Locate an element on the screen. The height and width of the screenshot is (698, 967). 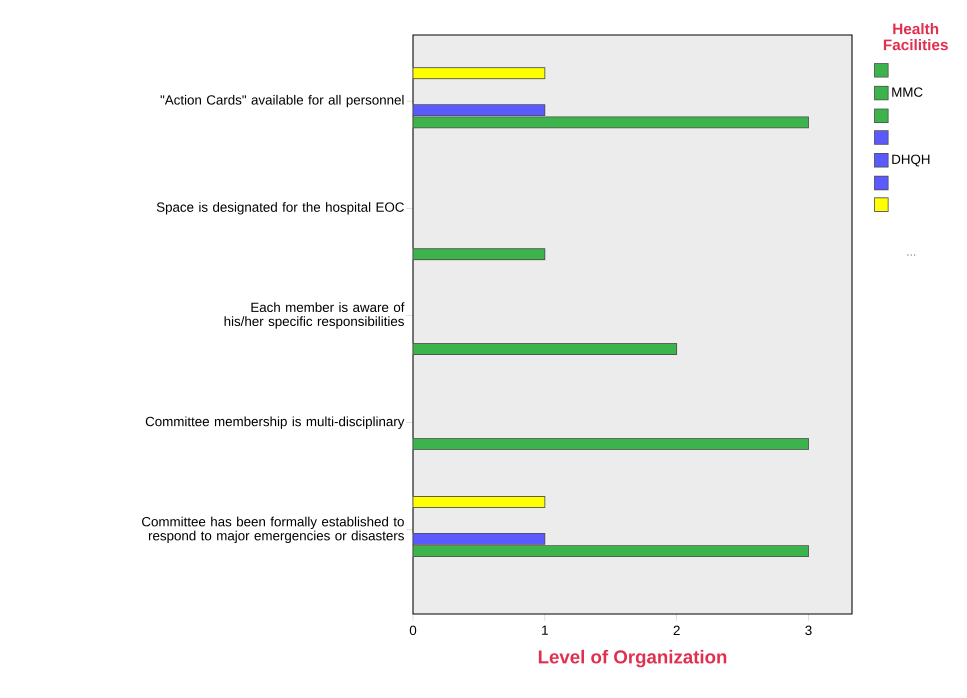
x-axis-title: Level of Organization is located at coordinates (632, 659).